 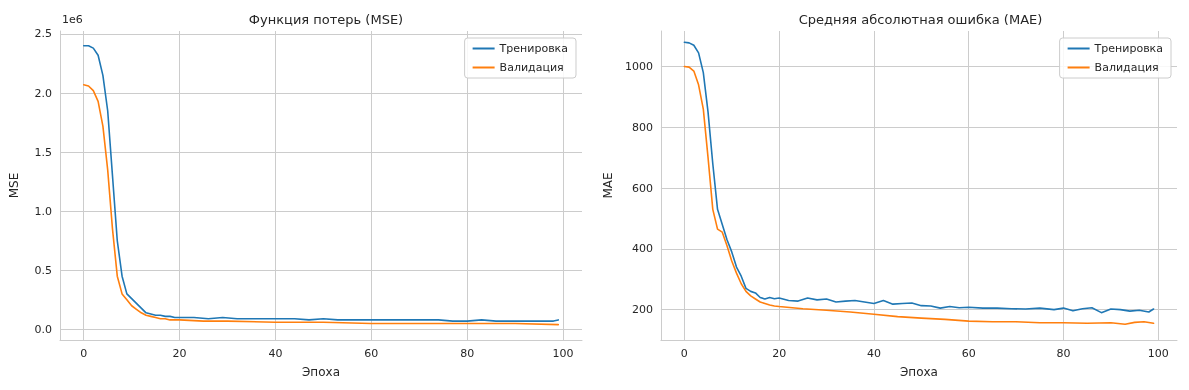 What do you see at coordinates (326, 19) in the screenshot?
I see `chart-title: Функция потерь (MSE)` at bounding box center [326, 19].